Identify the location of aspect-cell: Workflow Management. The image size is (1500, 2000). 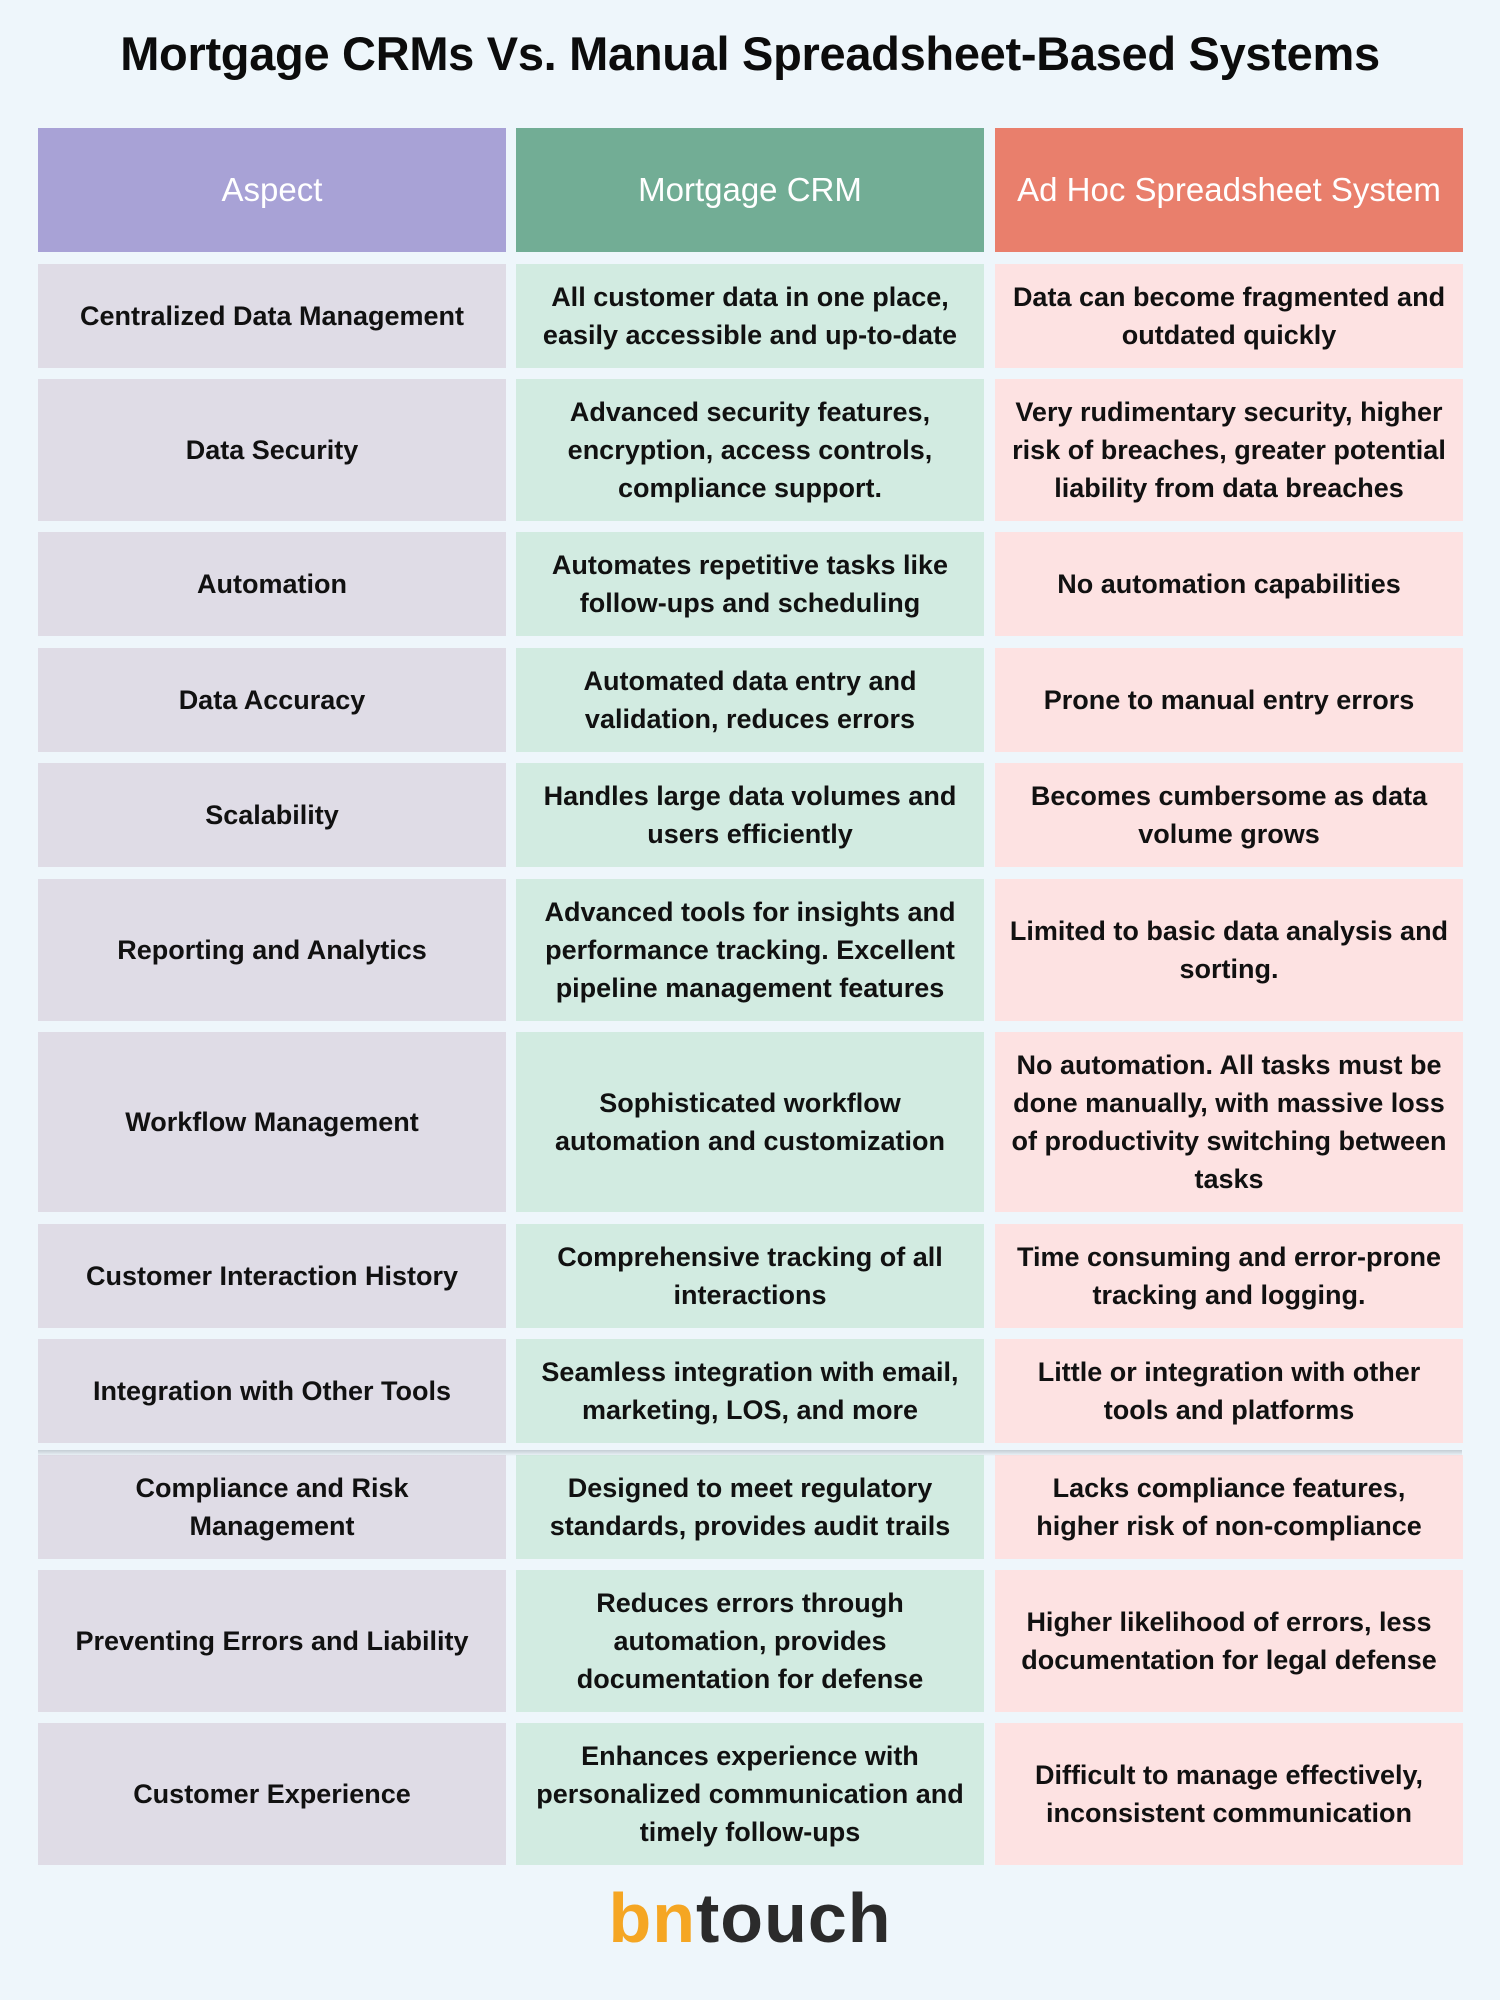
(272, 1122).